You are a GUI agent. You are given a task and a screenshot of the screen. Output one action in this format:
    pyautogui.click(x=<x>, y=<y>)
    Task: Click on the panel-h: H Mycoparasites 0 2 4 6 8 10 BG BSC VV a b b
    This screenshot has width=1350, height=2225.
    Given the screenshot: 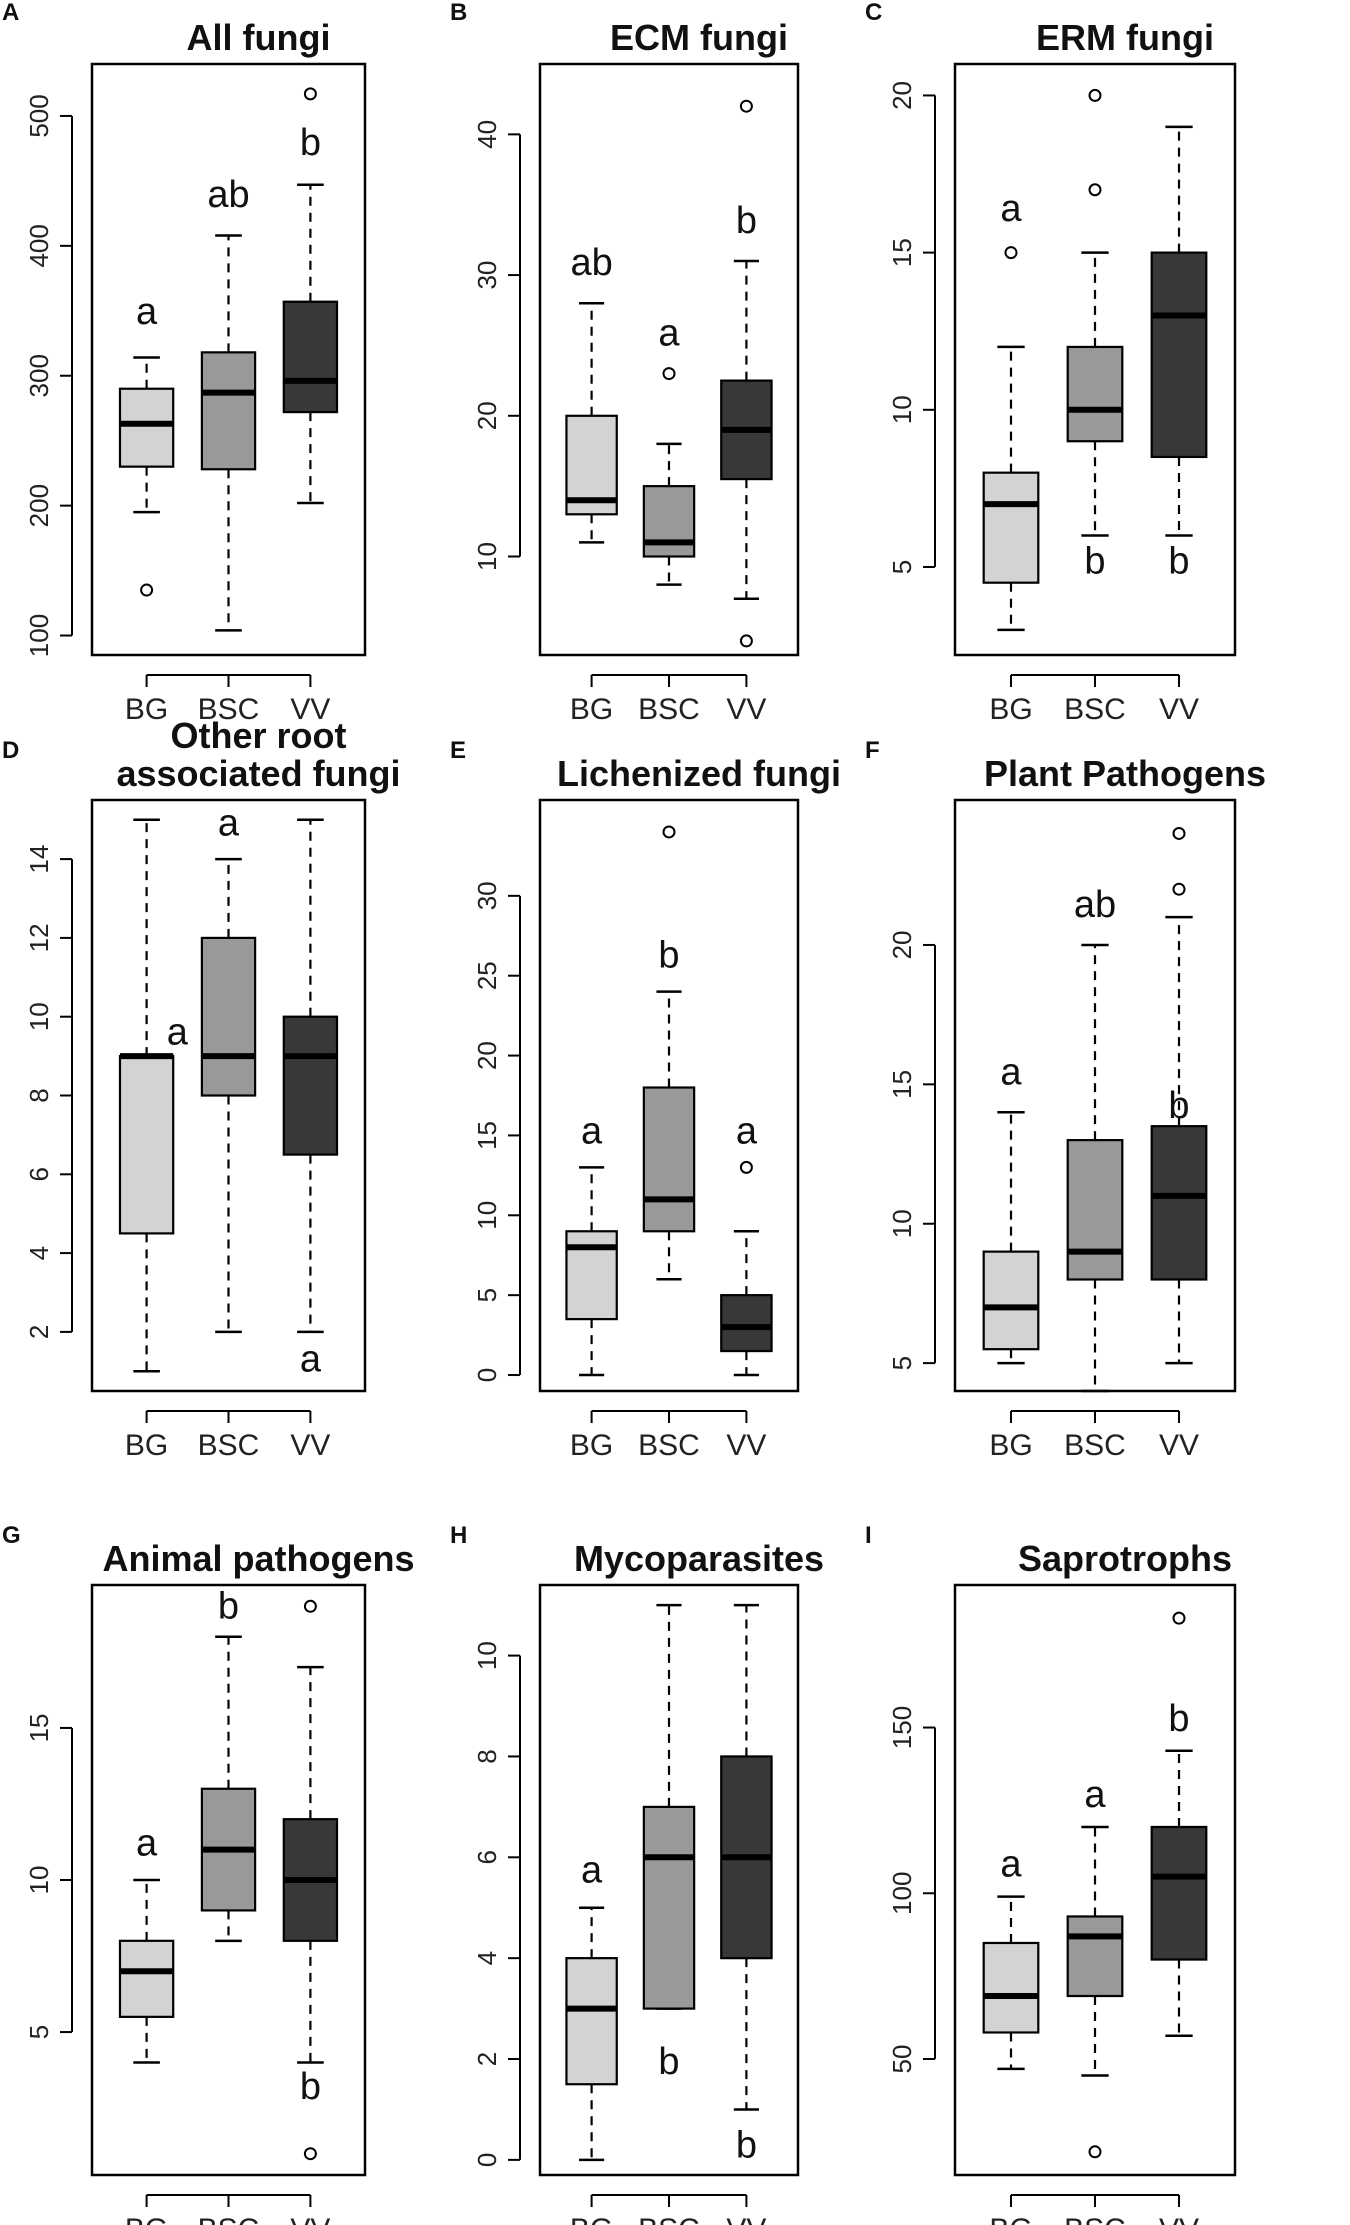 What is the action you would take?
    pyautogui.click(x=637, y=1873)
    